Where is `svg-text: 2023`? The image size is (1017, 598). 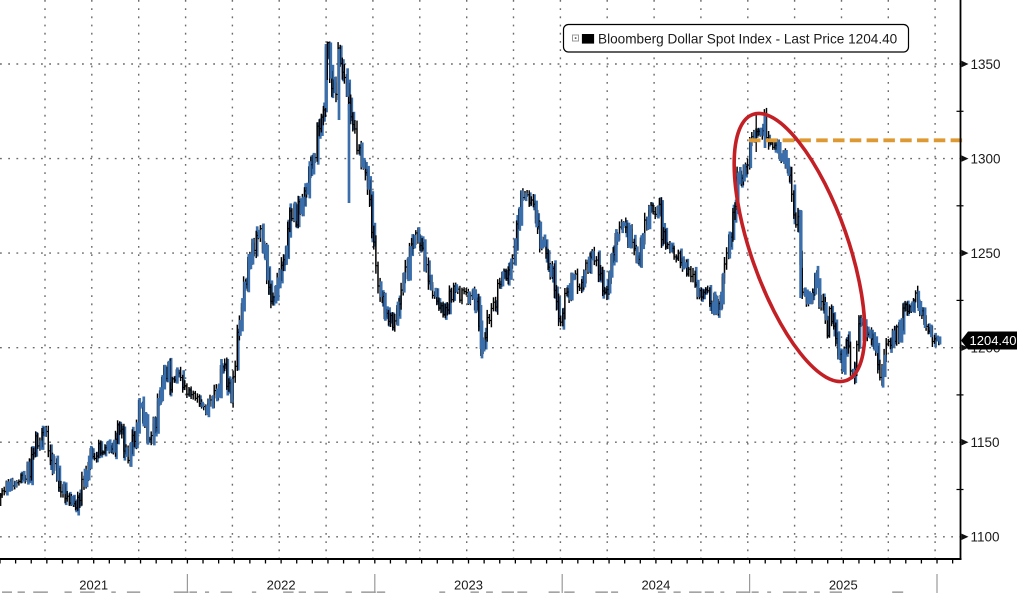 svg-text: 2023 is located at coordinates (468, 585).